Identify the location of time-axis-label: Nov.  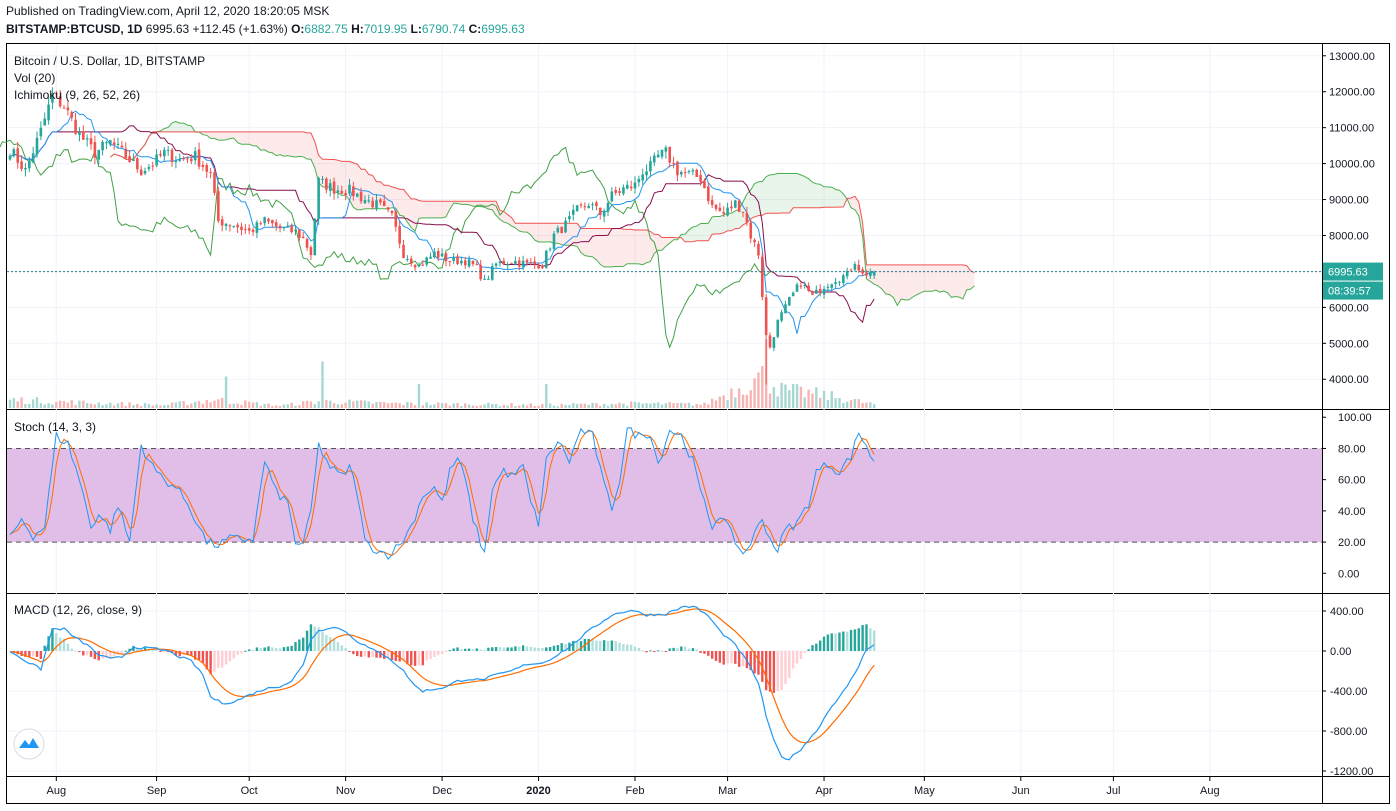
(346, 791).